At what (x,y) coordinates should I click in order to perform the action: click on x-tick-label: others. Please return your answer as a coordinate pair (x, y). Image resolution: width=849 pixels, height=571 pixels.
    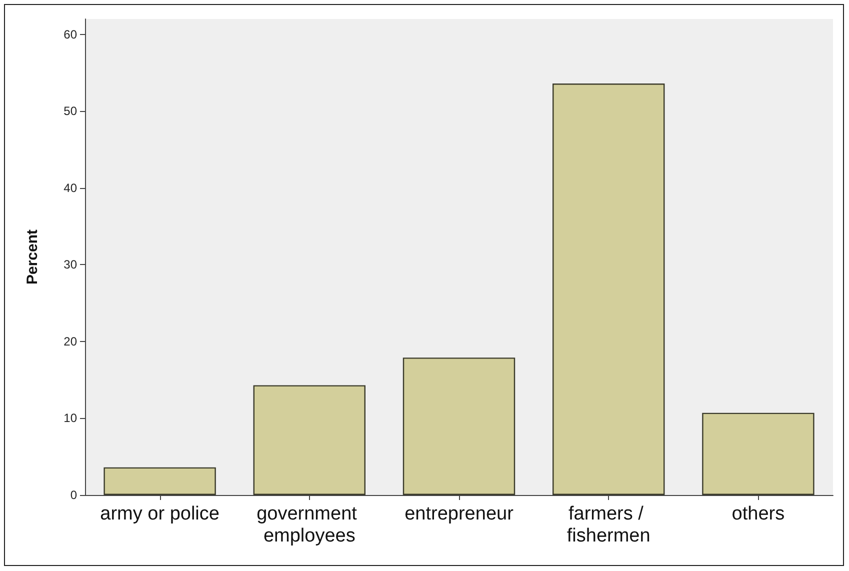
    Looking at the image, I should click on (758, 514).